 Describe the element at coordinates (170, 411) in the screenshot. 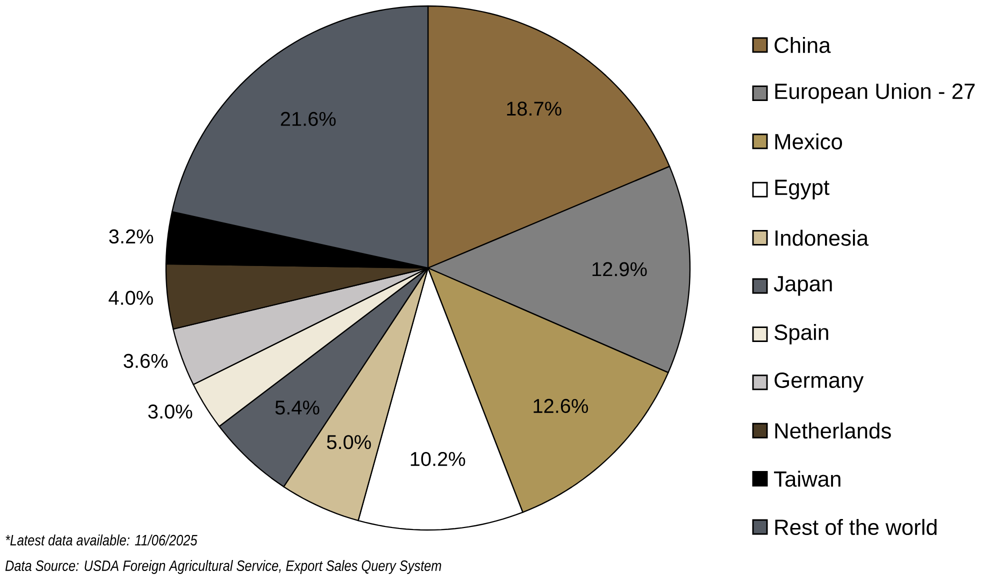

I see `data-label: 3.0%` at that location.